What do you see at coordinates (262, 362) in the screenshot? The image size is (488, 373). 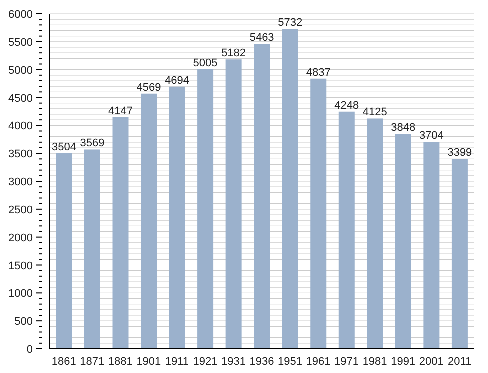 I see `x-tick-label: 1936` at bounding box center [262, 362].